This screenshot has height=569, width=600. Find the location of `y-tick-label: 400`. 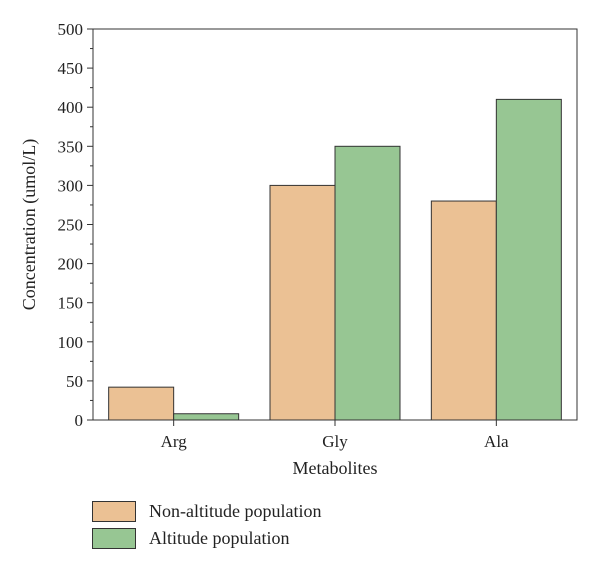

y-tick-label: 400 is located at coordinates (71, 107).